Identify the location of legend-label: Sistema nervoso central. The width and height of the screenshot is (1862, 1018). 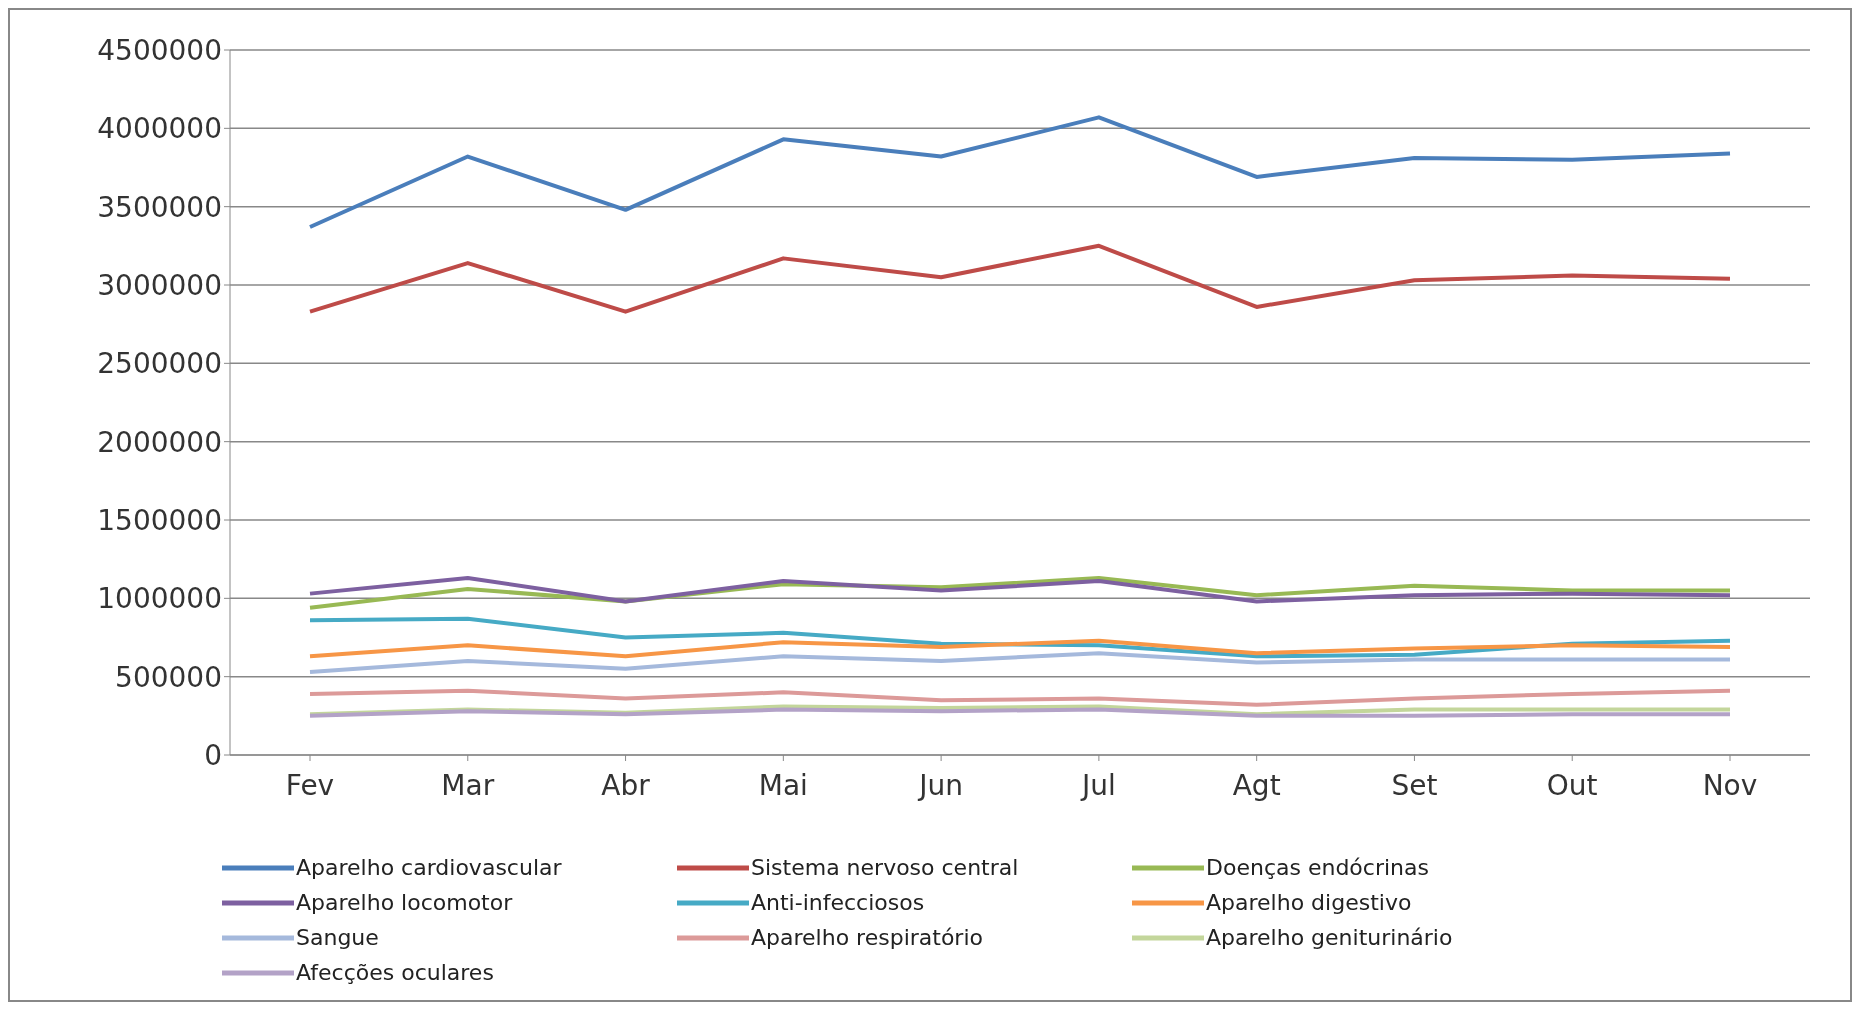
(885, 867).